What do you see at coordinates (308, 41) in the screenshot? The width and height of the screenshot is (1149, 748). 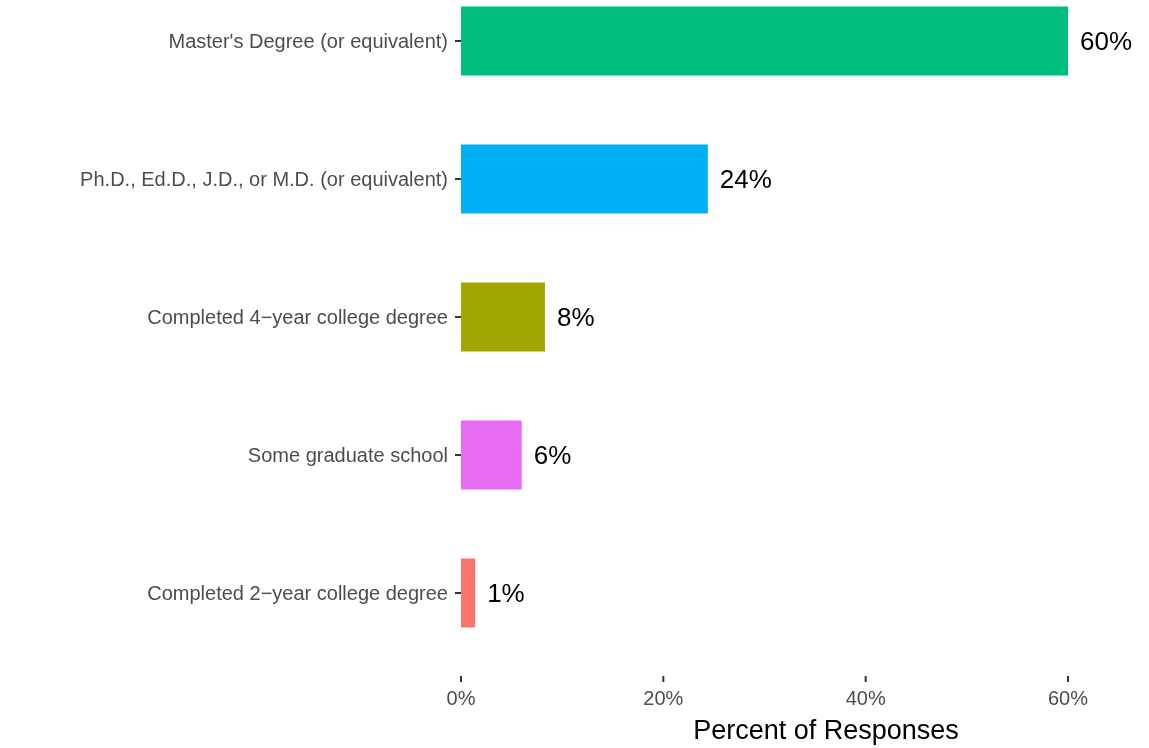 I see `y-tick-label: Master's Degree (or equivalent)` at bounding box center [308, 41].